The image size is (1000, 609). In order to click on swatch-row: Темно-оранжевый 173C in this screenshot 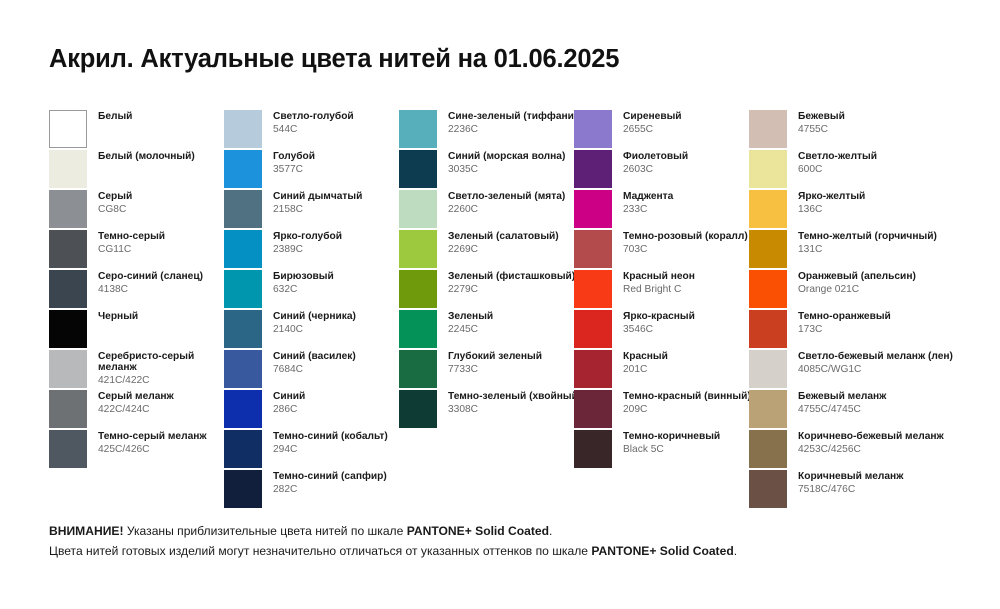, I will do `click(846, 330)`.